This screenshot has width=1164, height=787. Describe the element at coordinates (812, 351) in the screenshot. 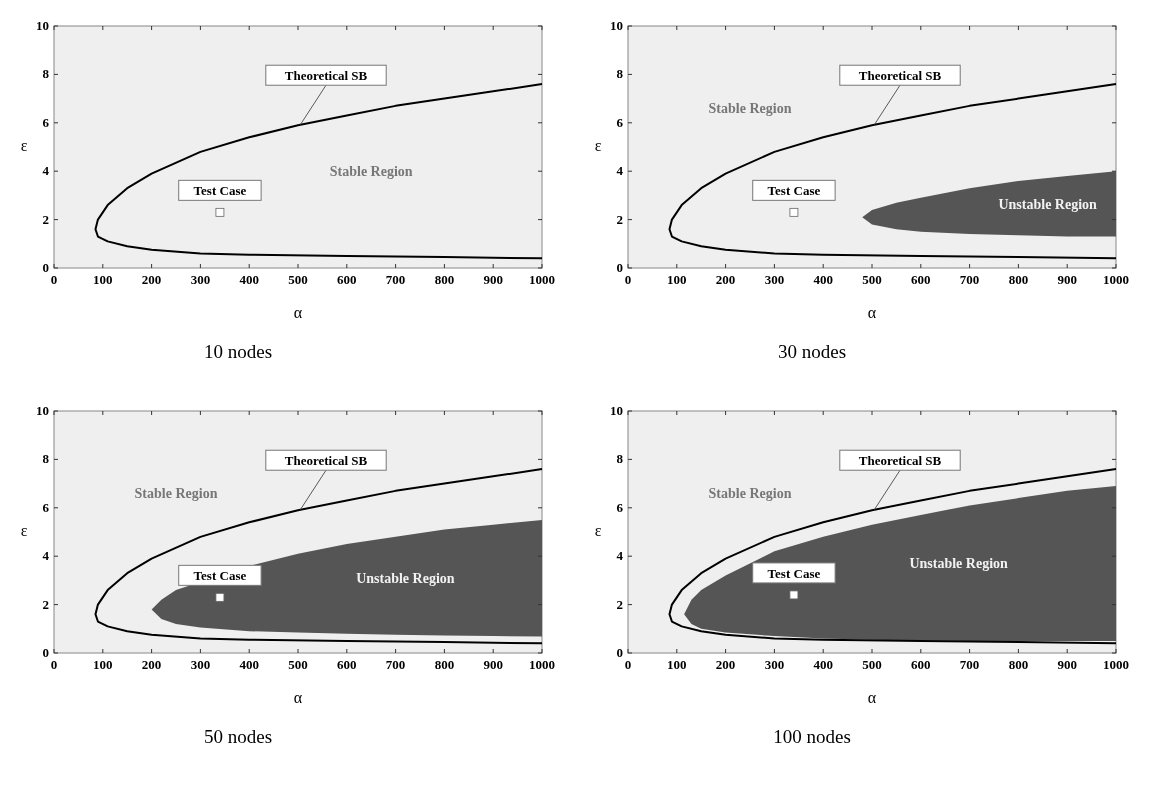

I see `text: 30 nodes` at that location.